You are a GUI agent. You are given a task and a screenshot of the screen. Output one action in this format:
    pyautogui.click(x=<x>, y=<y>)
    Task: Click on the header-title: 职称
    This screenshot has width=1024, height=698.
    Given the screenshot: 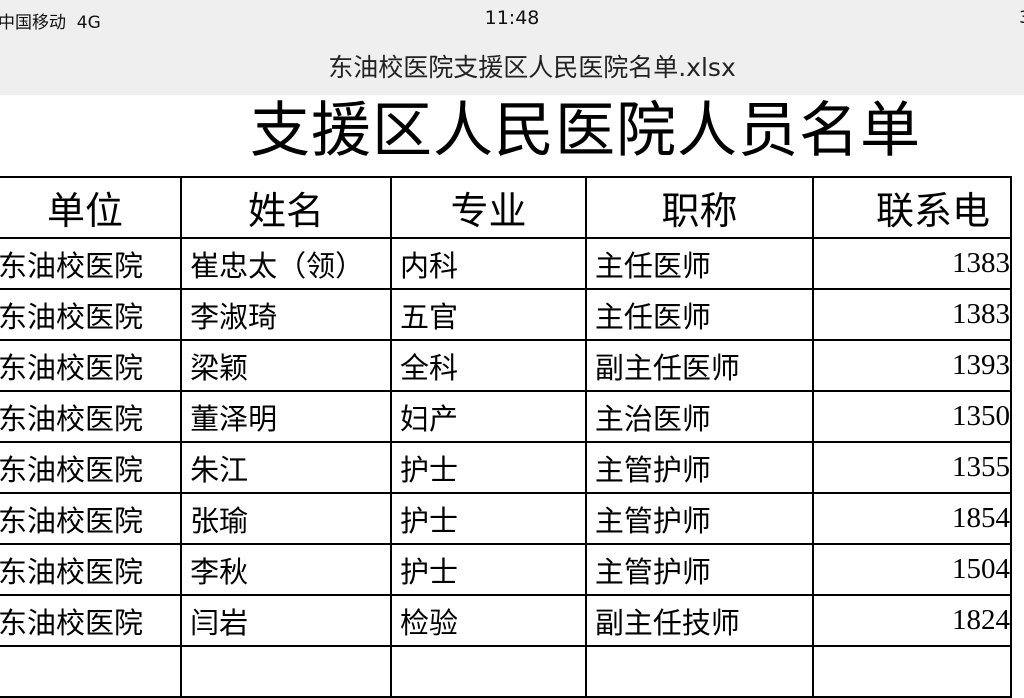 What is the action you would take?
    pyautogui.click(x=699, y=207)
    